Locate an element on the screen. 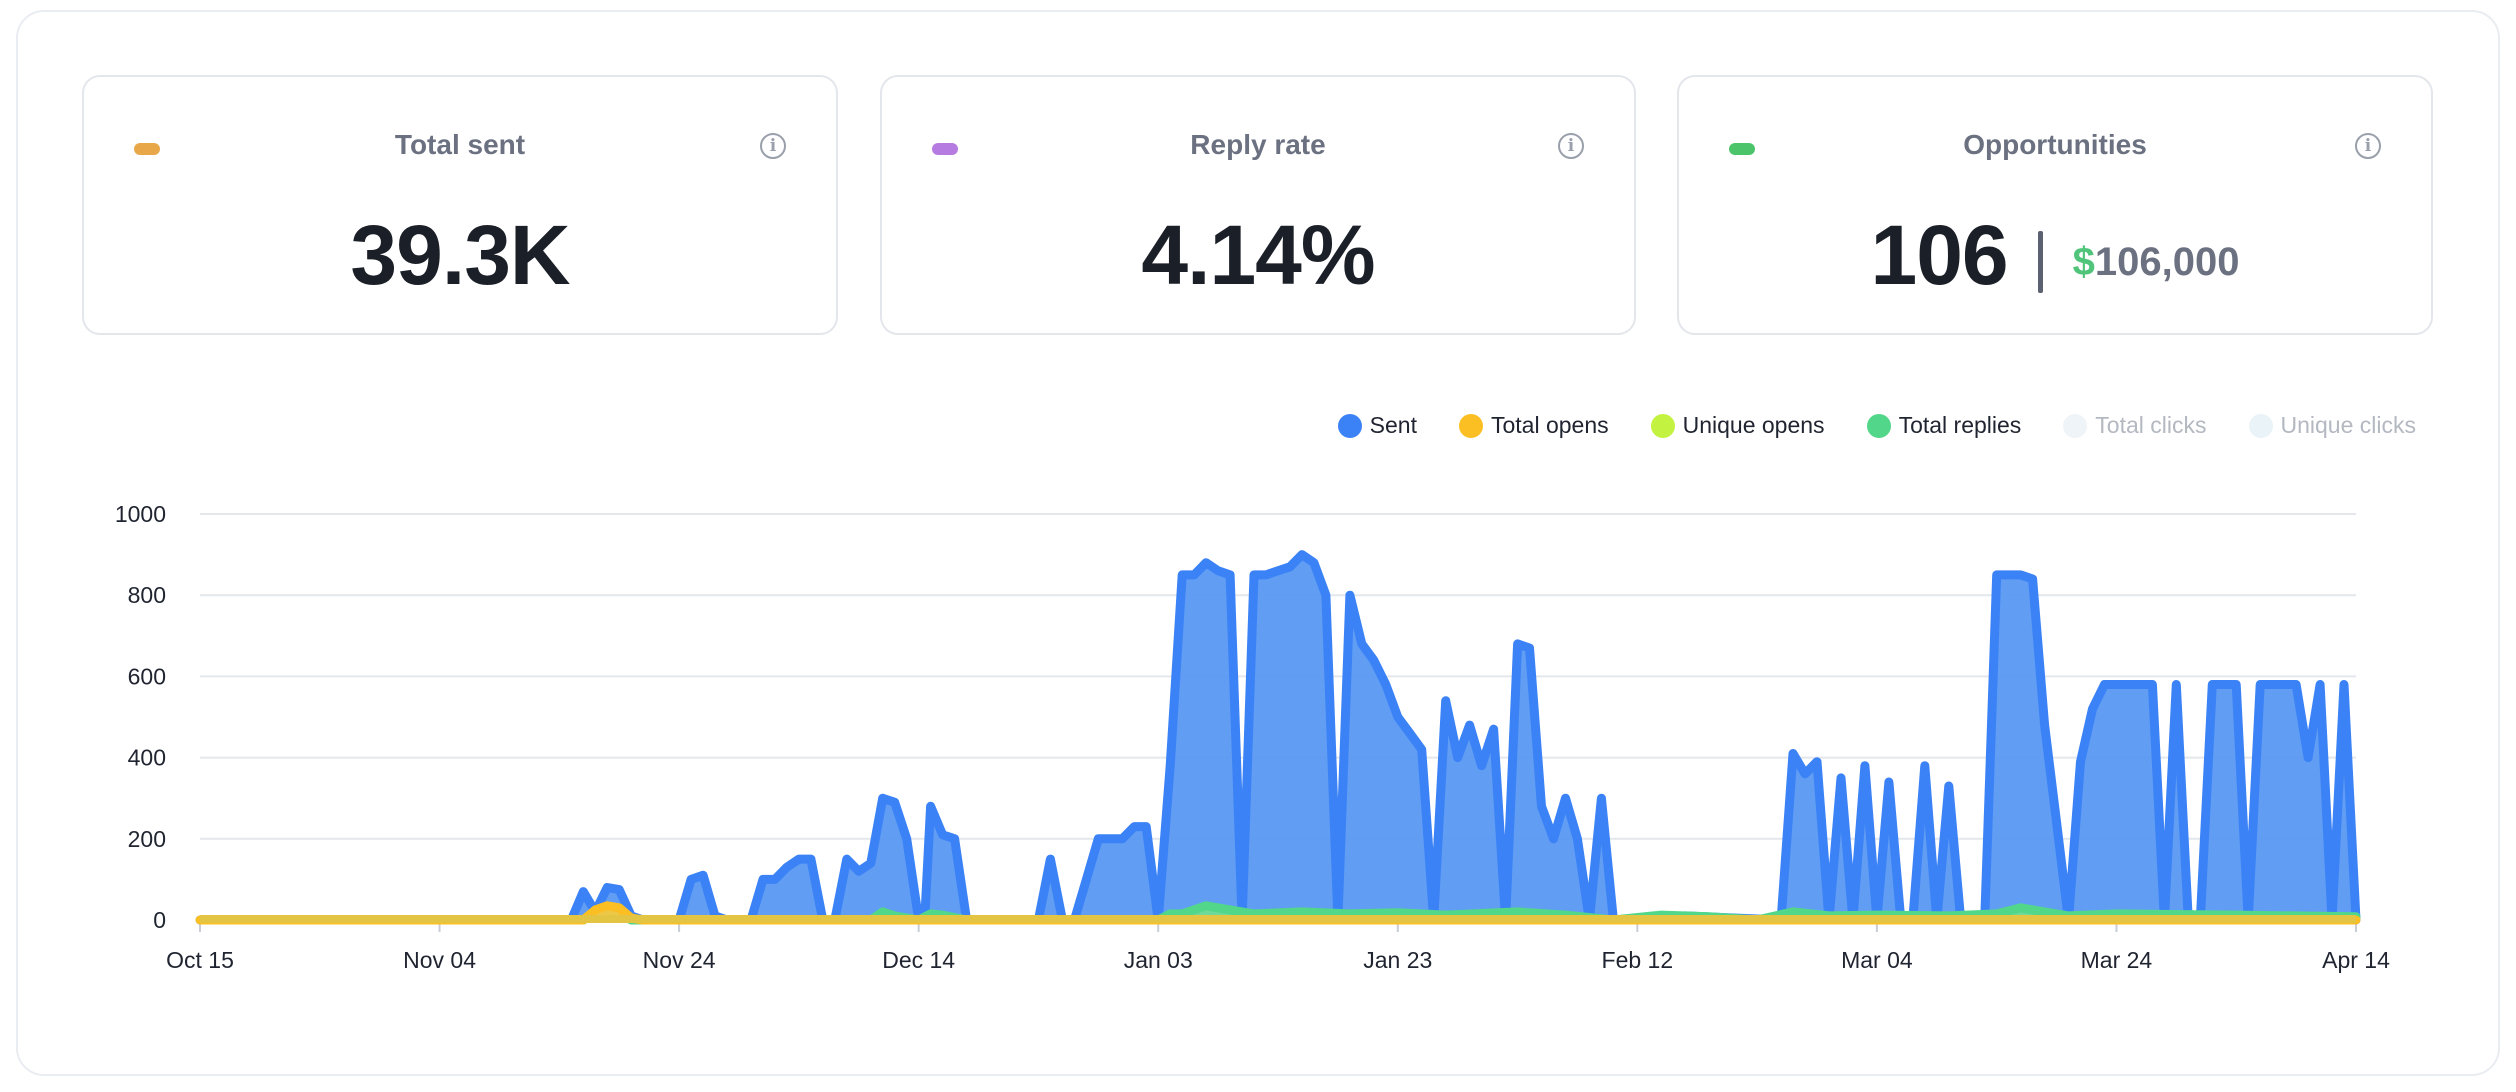 This screenshot has width=2516, height=1092. opportunities-color-pill is located at coordinates (1742, 149).